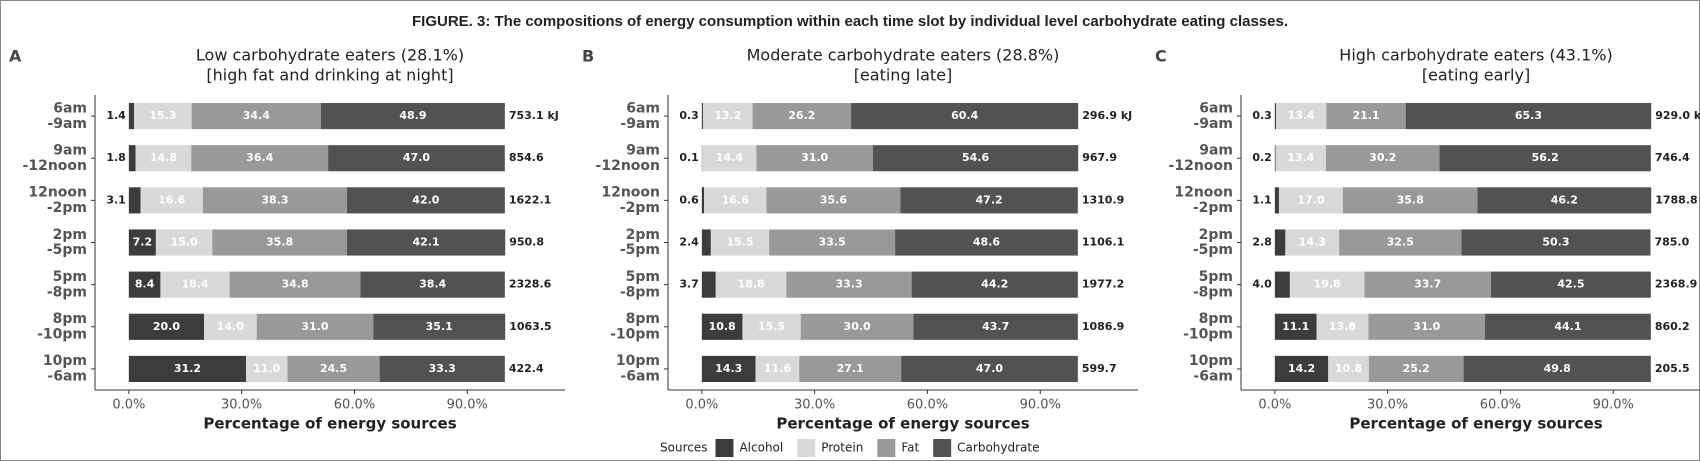 The image size is (1700, 461). I want to click on segment-label: 42.5, so click(1570, 284).